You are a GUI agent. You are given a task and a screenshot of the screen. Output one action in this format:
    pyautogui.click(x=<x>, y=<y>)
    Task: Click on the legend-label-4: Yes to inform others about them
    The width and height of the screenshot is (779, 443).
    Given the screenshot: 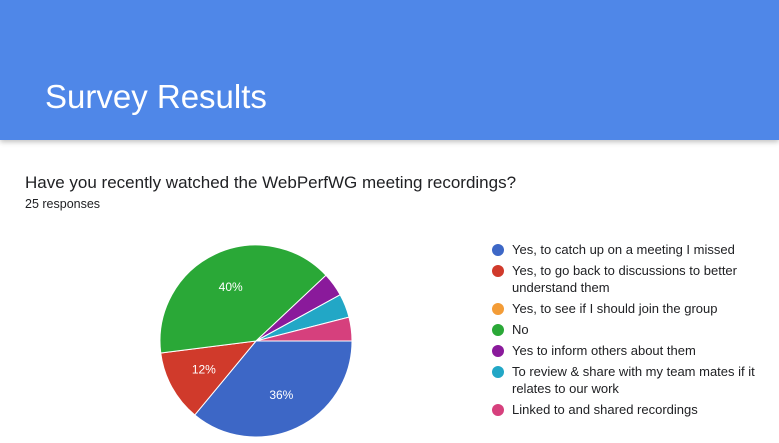 What is the action you would take?
    pyautogui.click(x=604, y=350)
    